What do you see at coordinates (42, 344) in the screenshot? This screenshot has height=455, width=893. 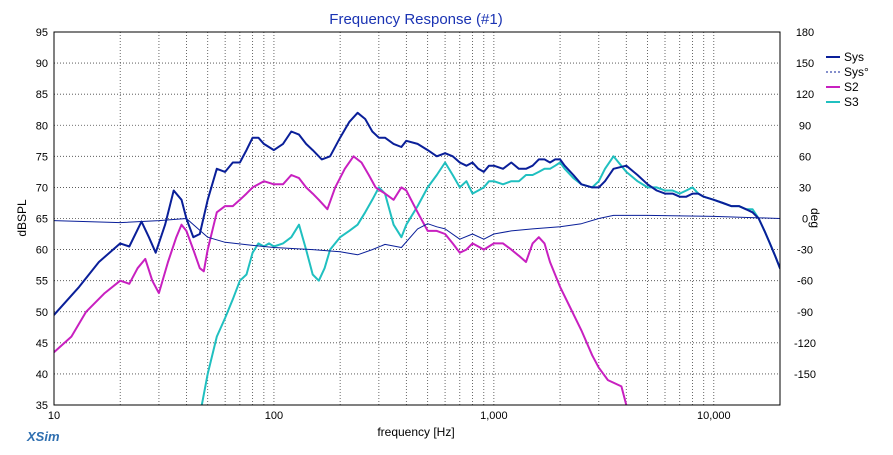 I see `y-tick-label: 45` at bounding box center [42, 344].